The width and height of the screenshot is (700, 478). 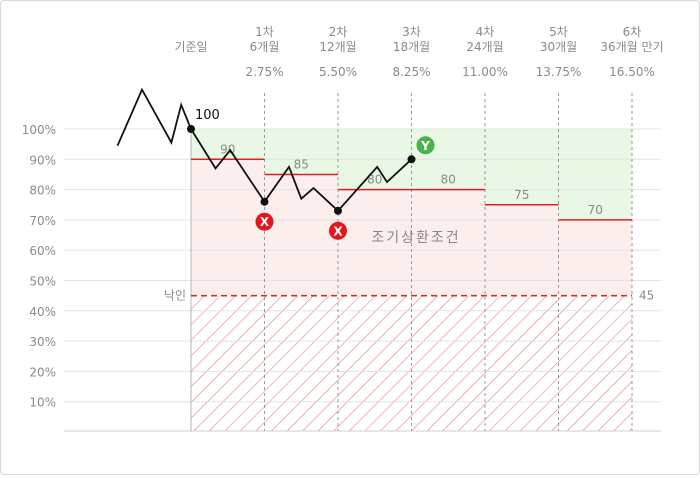 What do you see at coordinates (411, 32) in the screenshot?
I see `checkpoint-round-label: 3차` at bounding box center [411, 32].